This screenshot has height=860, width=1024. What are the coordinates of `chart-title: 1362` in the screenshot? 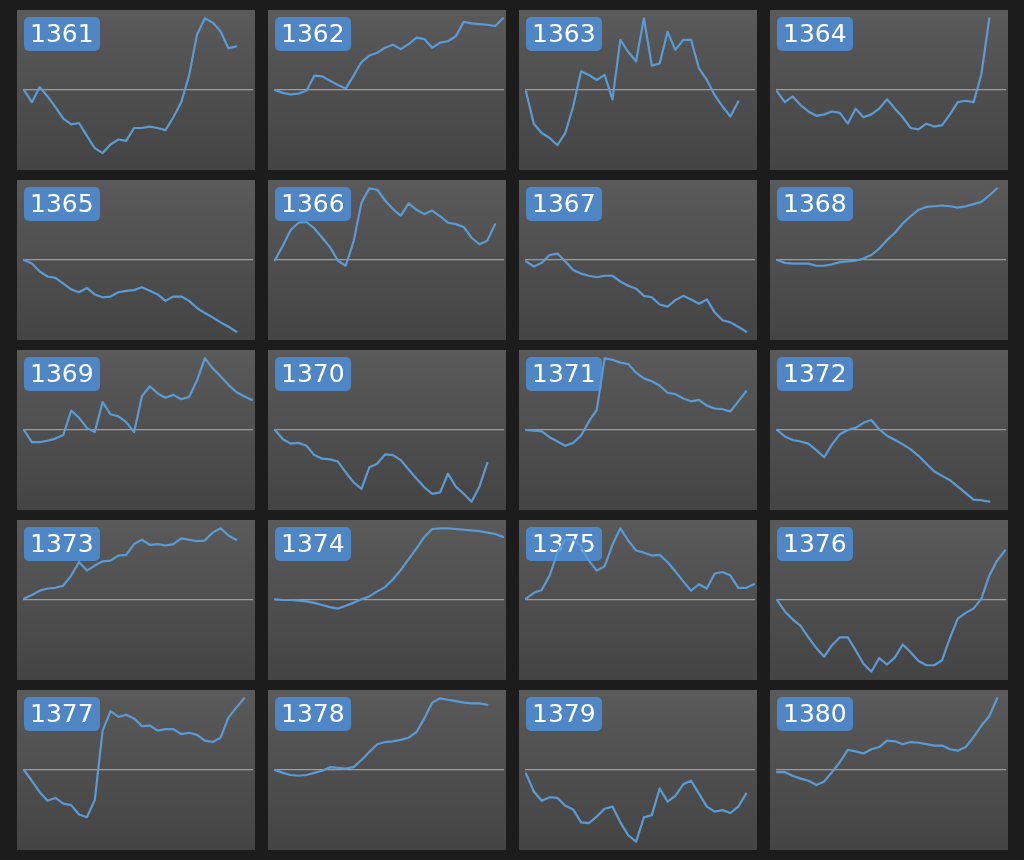 It's located at (313, 34).